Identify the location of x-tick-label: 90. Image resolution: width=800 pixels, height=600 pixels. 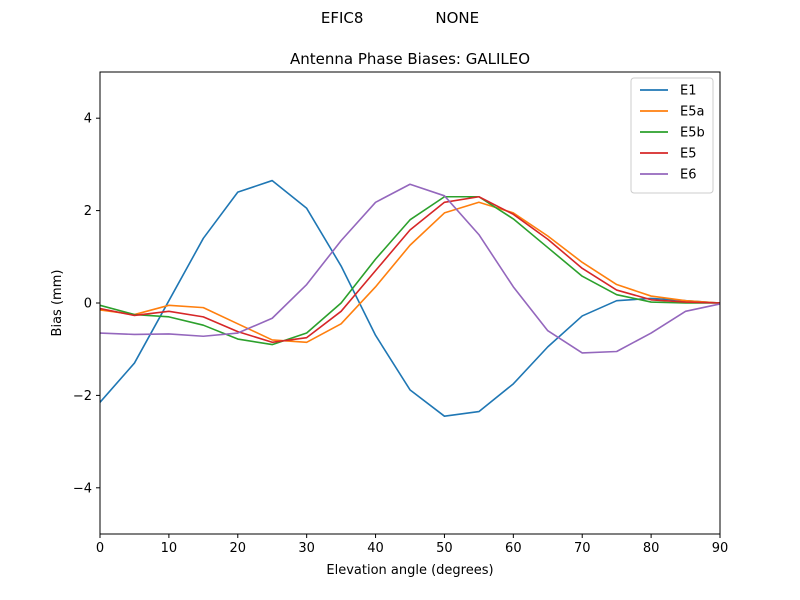
(720, 548).